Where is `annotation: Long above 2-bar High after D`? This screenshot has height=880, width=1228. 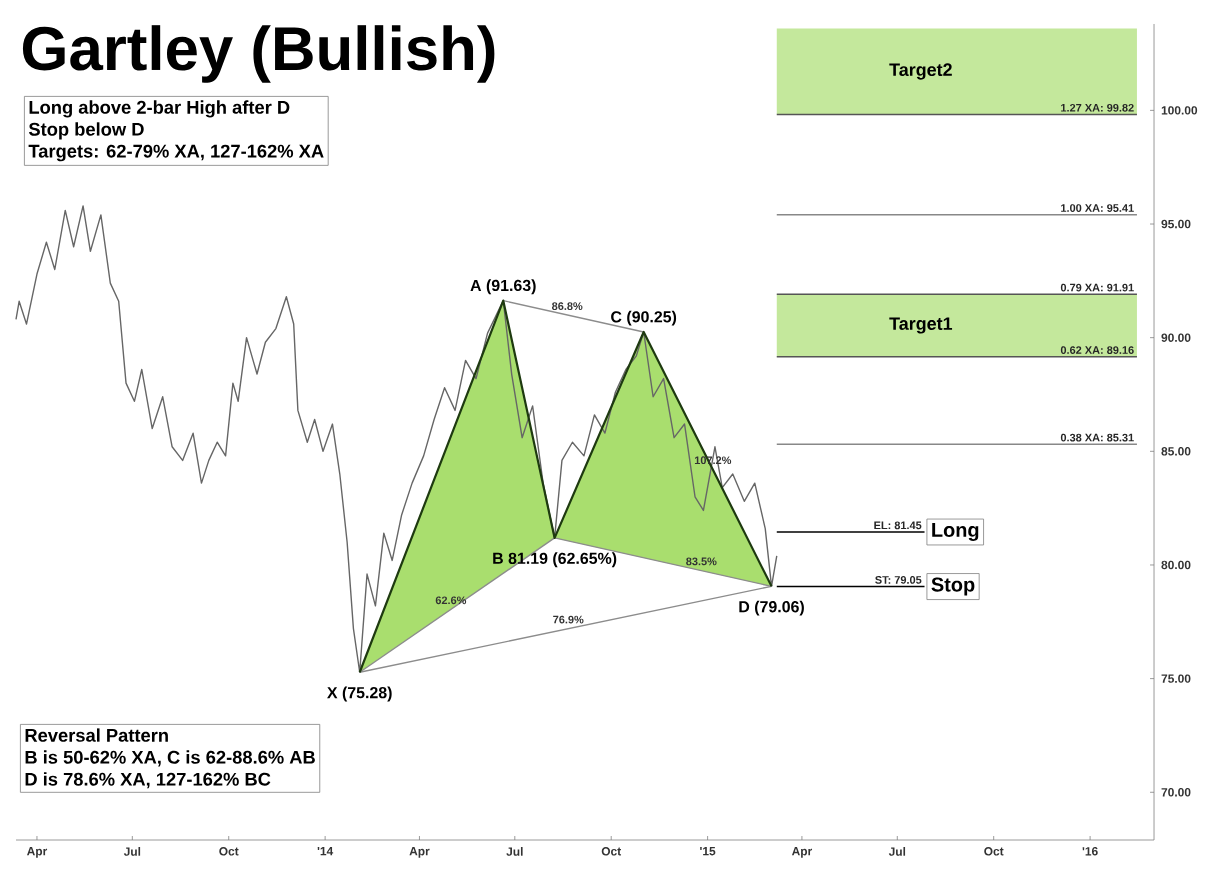 annotation: Long above 2-bar High after D is located at coordinates (159, 109).